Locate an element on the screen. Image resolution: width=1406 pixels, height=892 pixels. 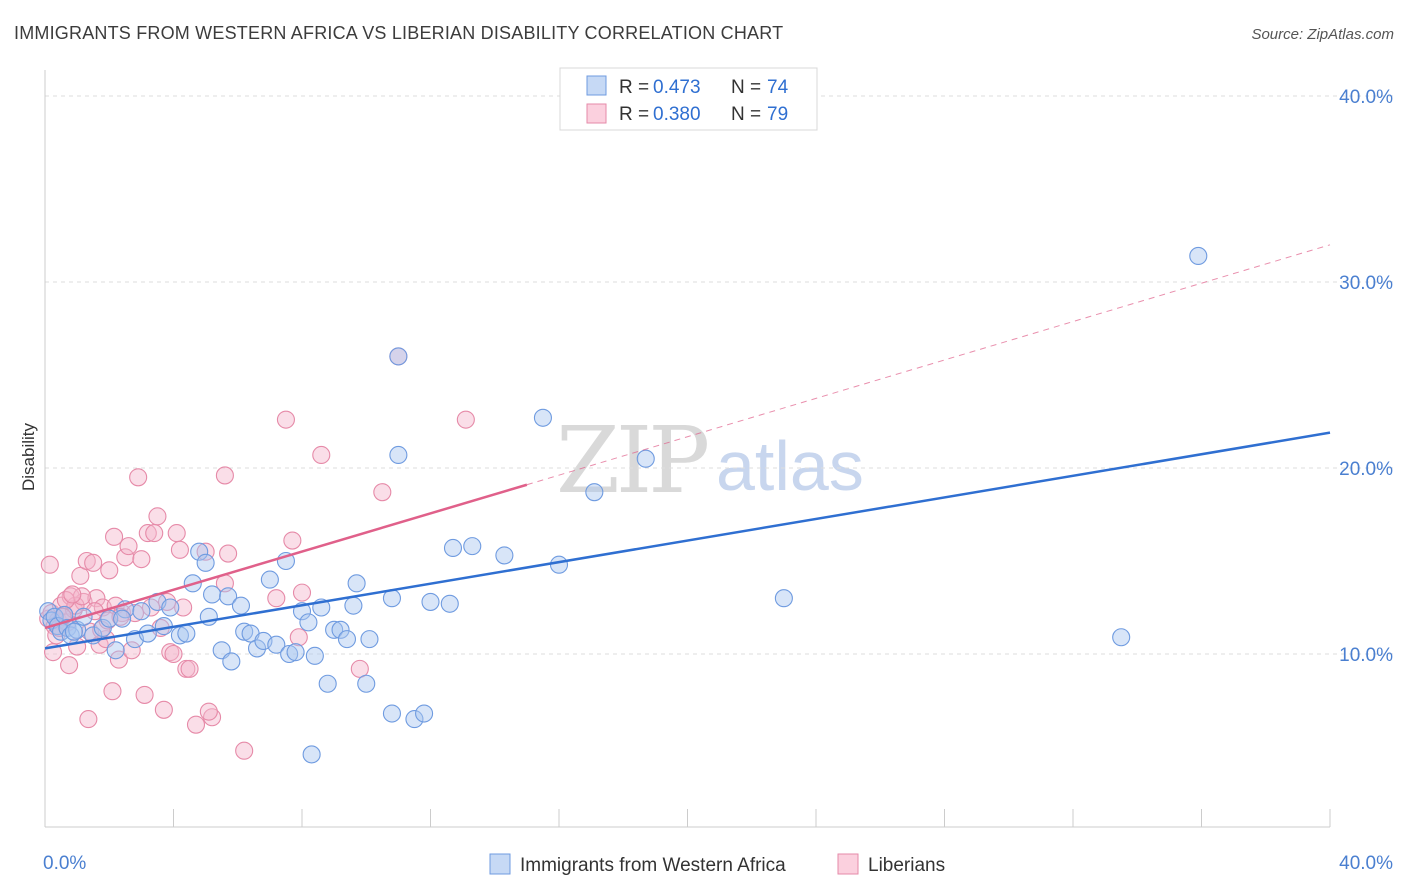
legend-r-value-pink: 0.380 is located at coordinates (677, 114).